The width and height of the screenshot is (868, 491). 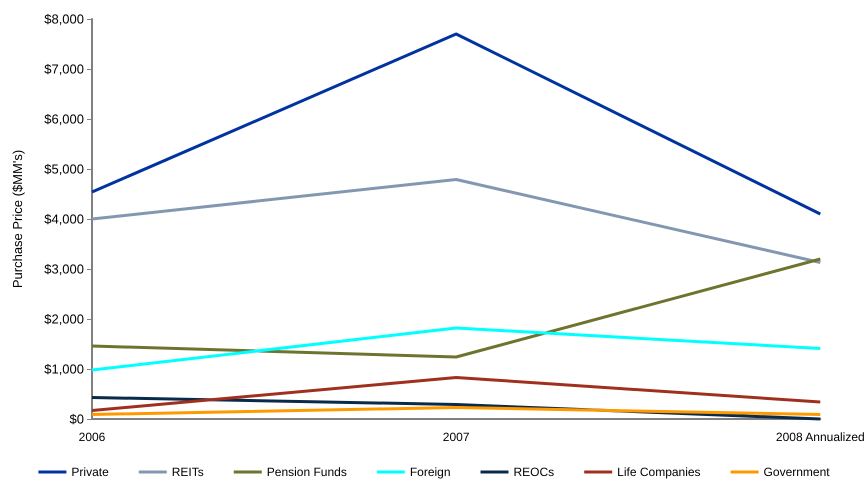 I want to click on y-tick-label: $8,000, so click(x=64, y=19).